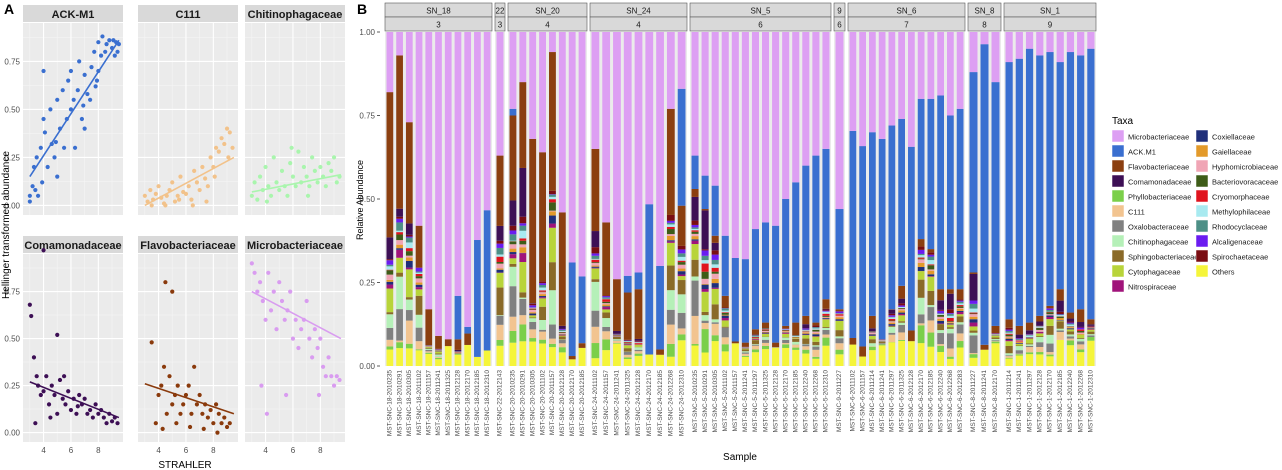 This screenshot has height=470, width=1282. What do you see at coordinates (766, 330) in the screenshot?
I see `bar-segment-cryomorphaceae` at bounding box center [766, 330].